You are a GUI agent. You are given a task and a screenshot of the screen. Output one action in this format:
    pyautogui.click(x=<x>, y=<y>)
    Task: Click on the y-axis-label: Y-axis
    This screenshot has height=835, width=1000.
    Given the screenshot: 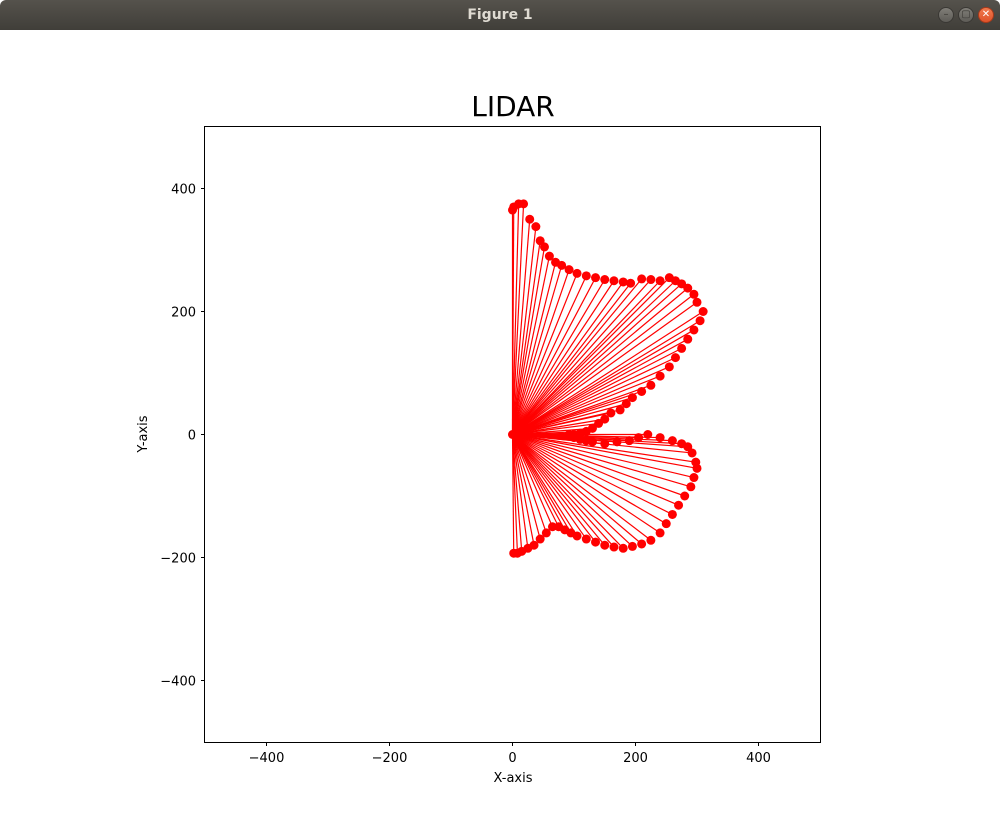 What is the action you would take?
    pyautogui.click(x=143, y=434)
    